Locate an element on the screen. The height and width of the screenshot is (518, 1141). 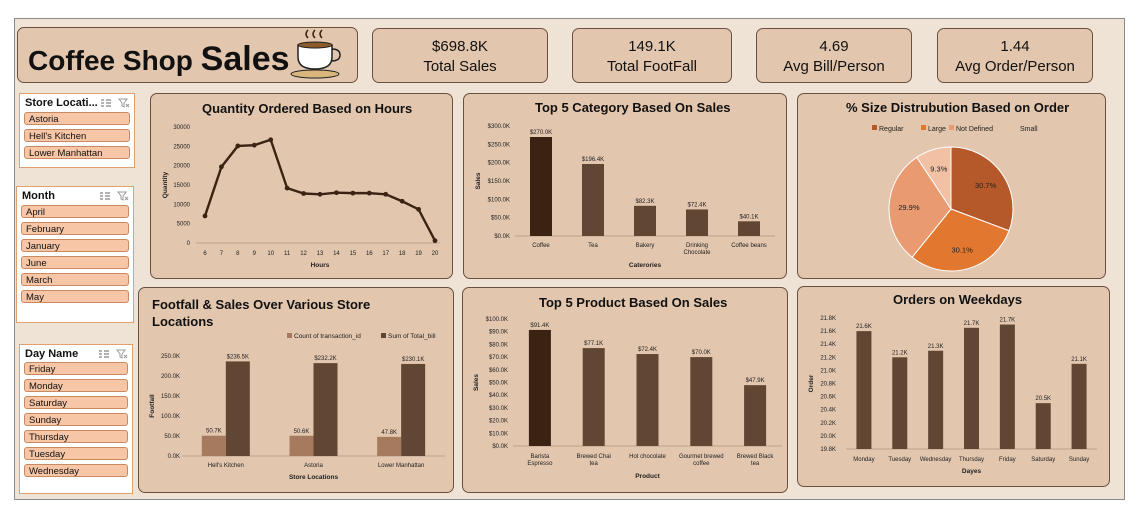
slicer-item-may: May is located at coordinates (75, 296).